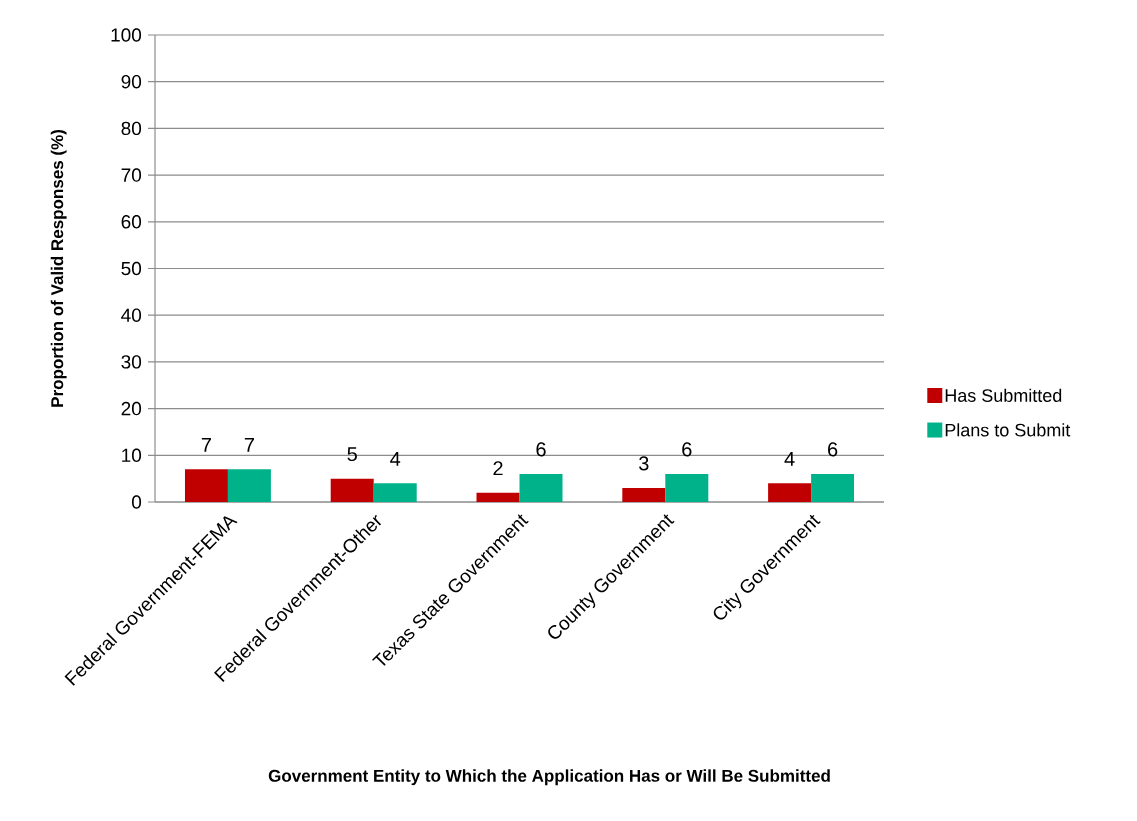  Describe the element at coordinates (131, 315) in the screenshot. I see `y-tick-label: 40` at that location.